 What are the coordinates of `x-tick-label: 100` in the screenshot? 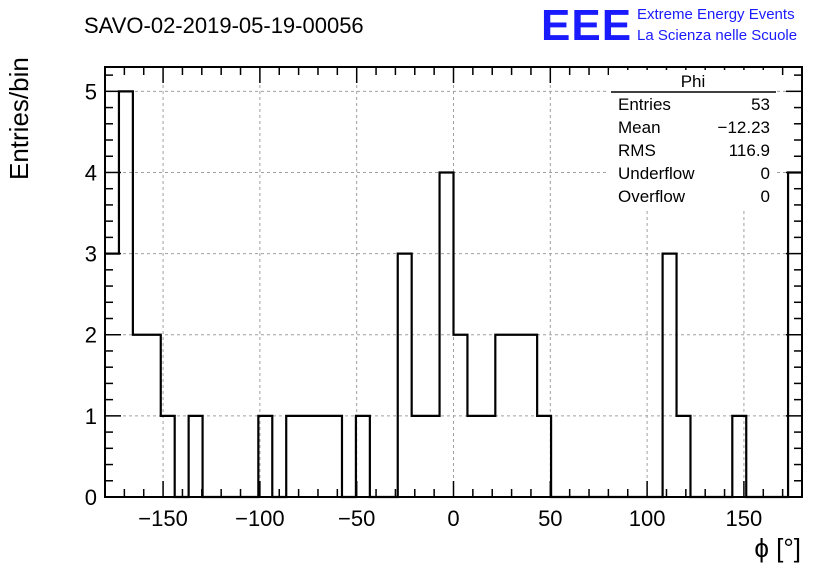 It's located at (647, 518).